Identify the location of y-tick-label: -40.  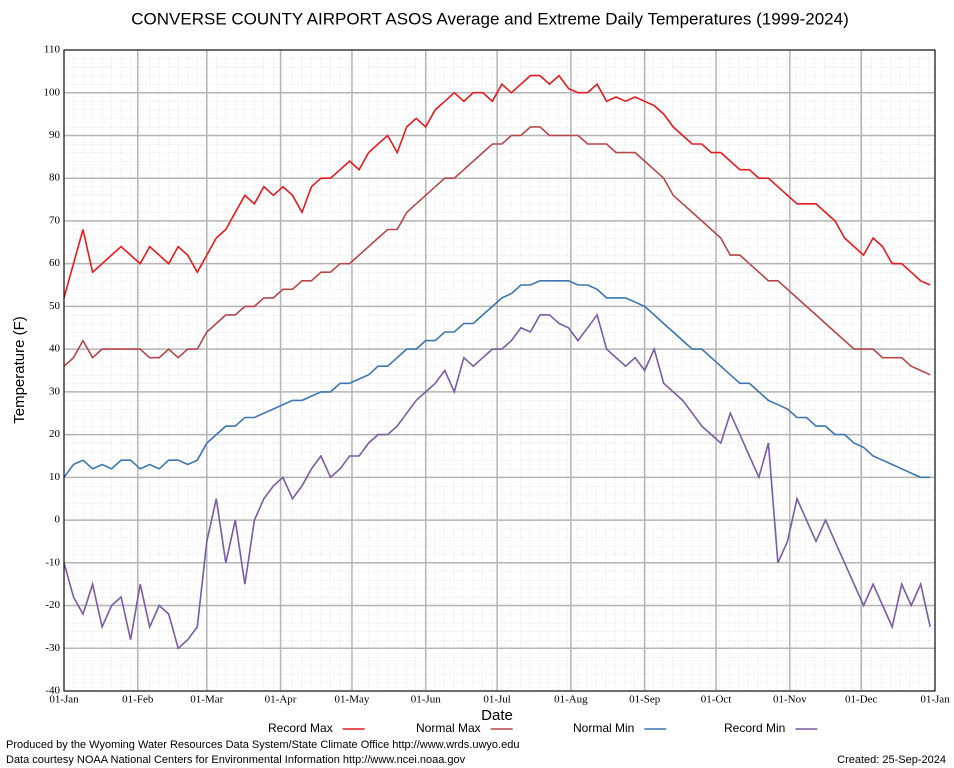
(52, 691).